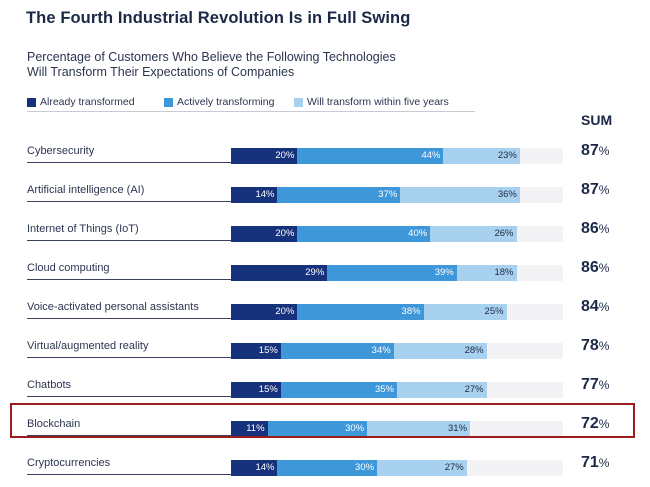 The height and width of the screenshot is (487, 650). I want to click on chart-row: Cybersecurity 20% 44% 23% 87%, so click(325, 158).